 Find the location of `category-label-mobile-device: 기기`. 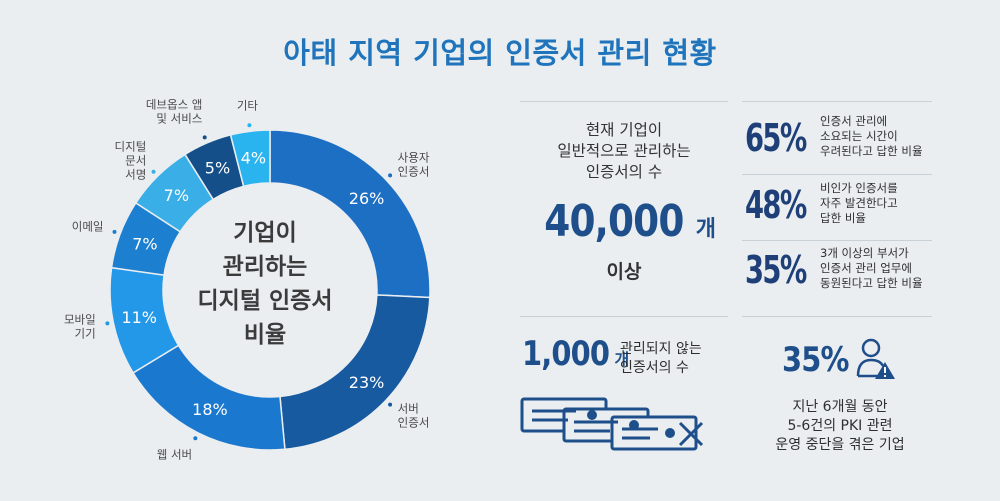

category-label-mobile-device: 기기 is located at coordinates (85, 334).